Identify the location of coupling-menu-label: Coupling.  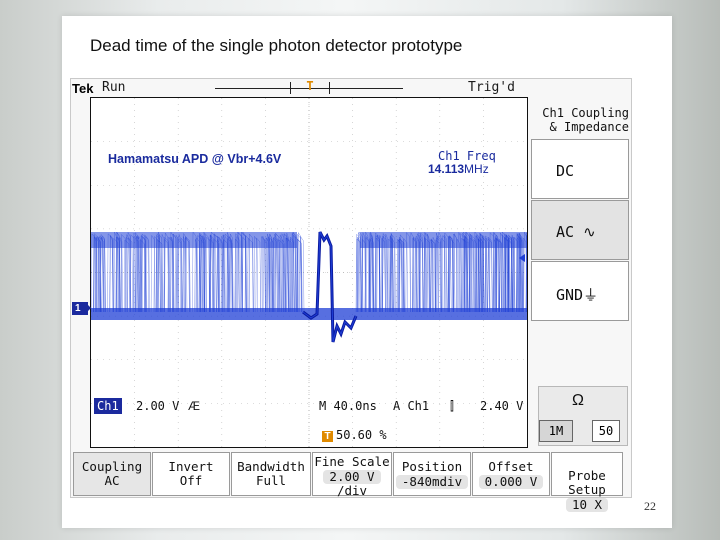
(112, 466).